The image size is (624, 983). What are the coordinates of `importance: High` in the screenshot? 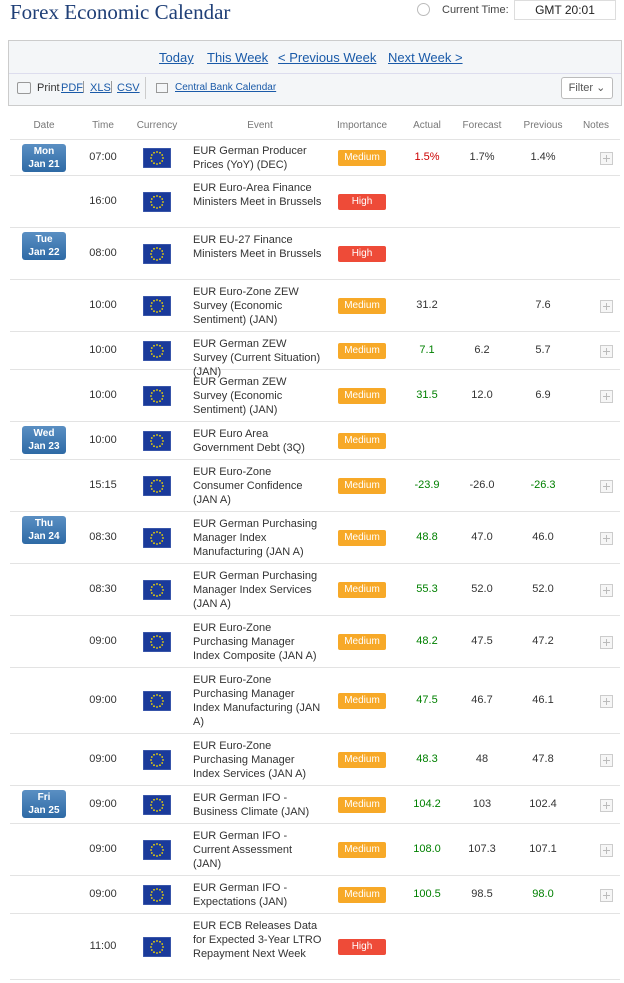 It's located at (362, 947).